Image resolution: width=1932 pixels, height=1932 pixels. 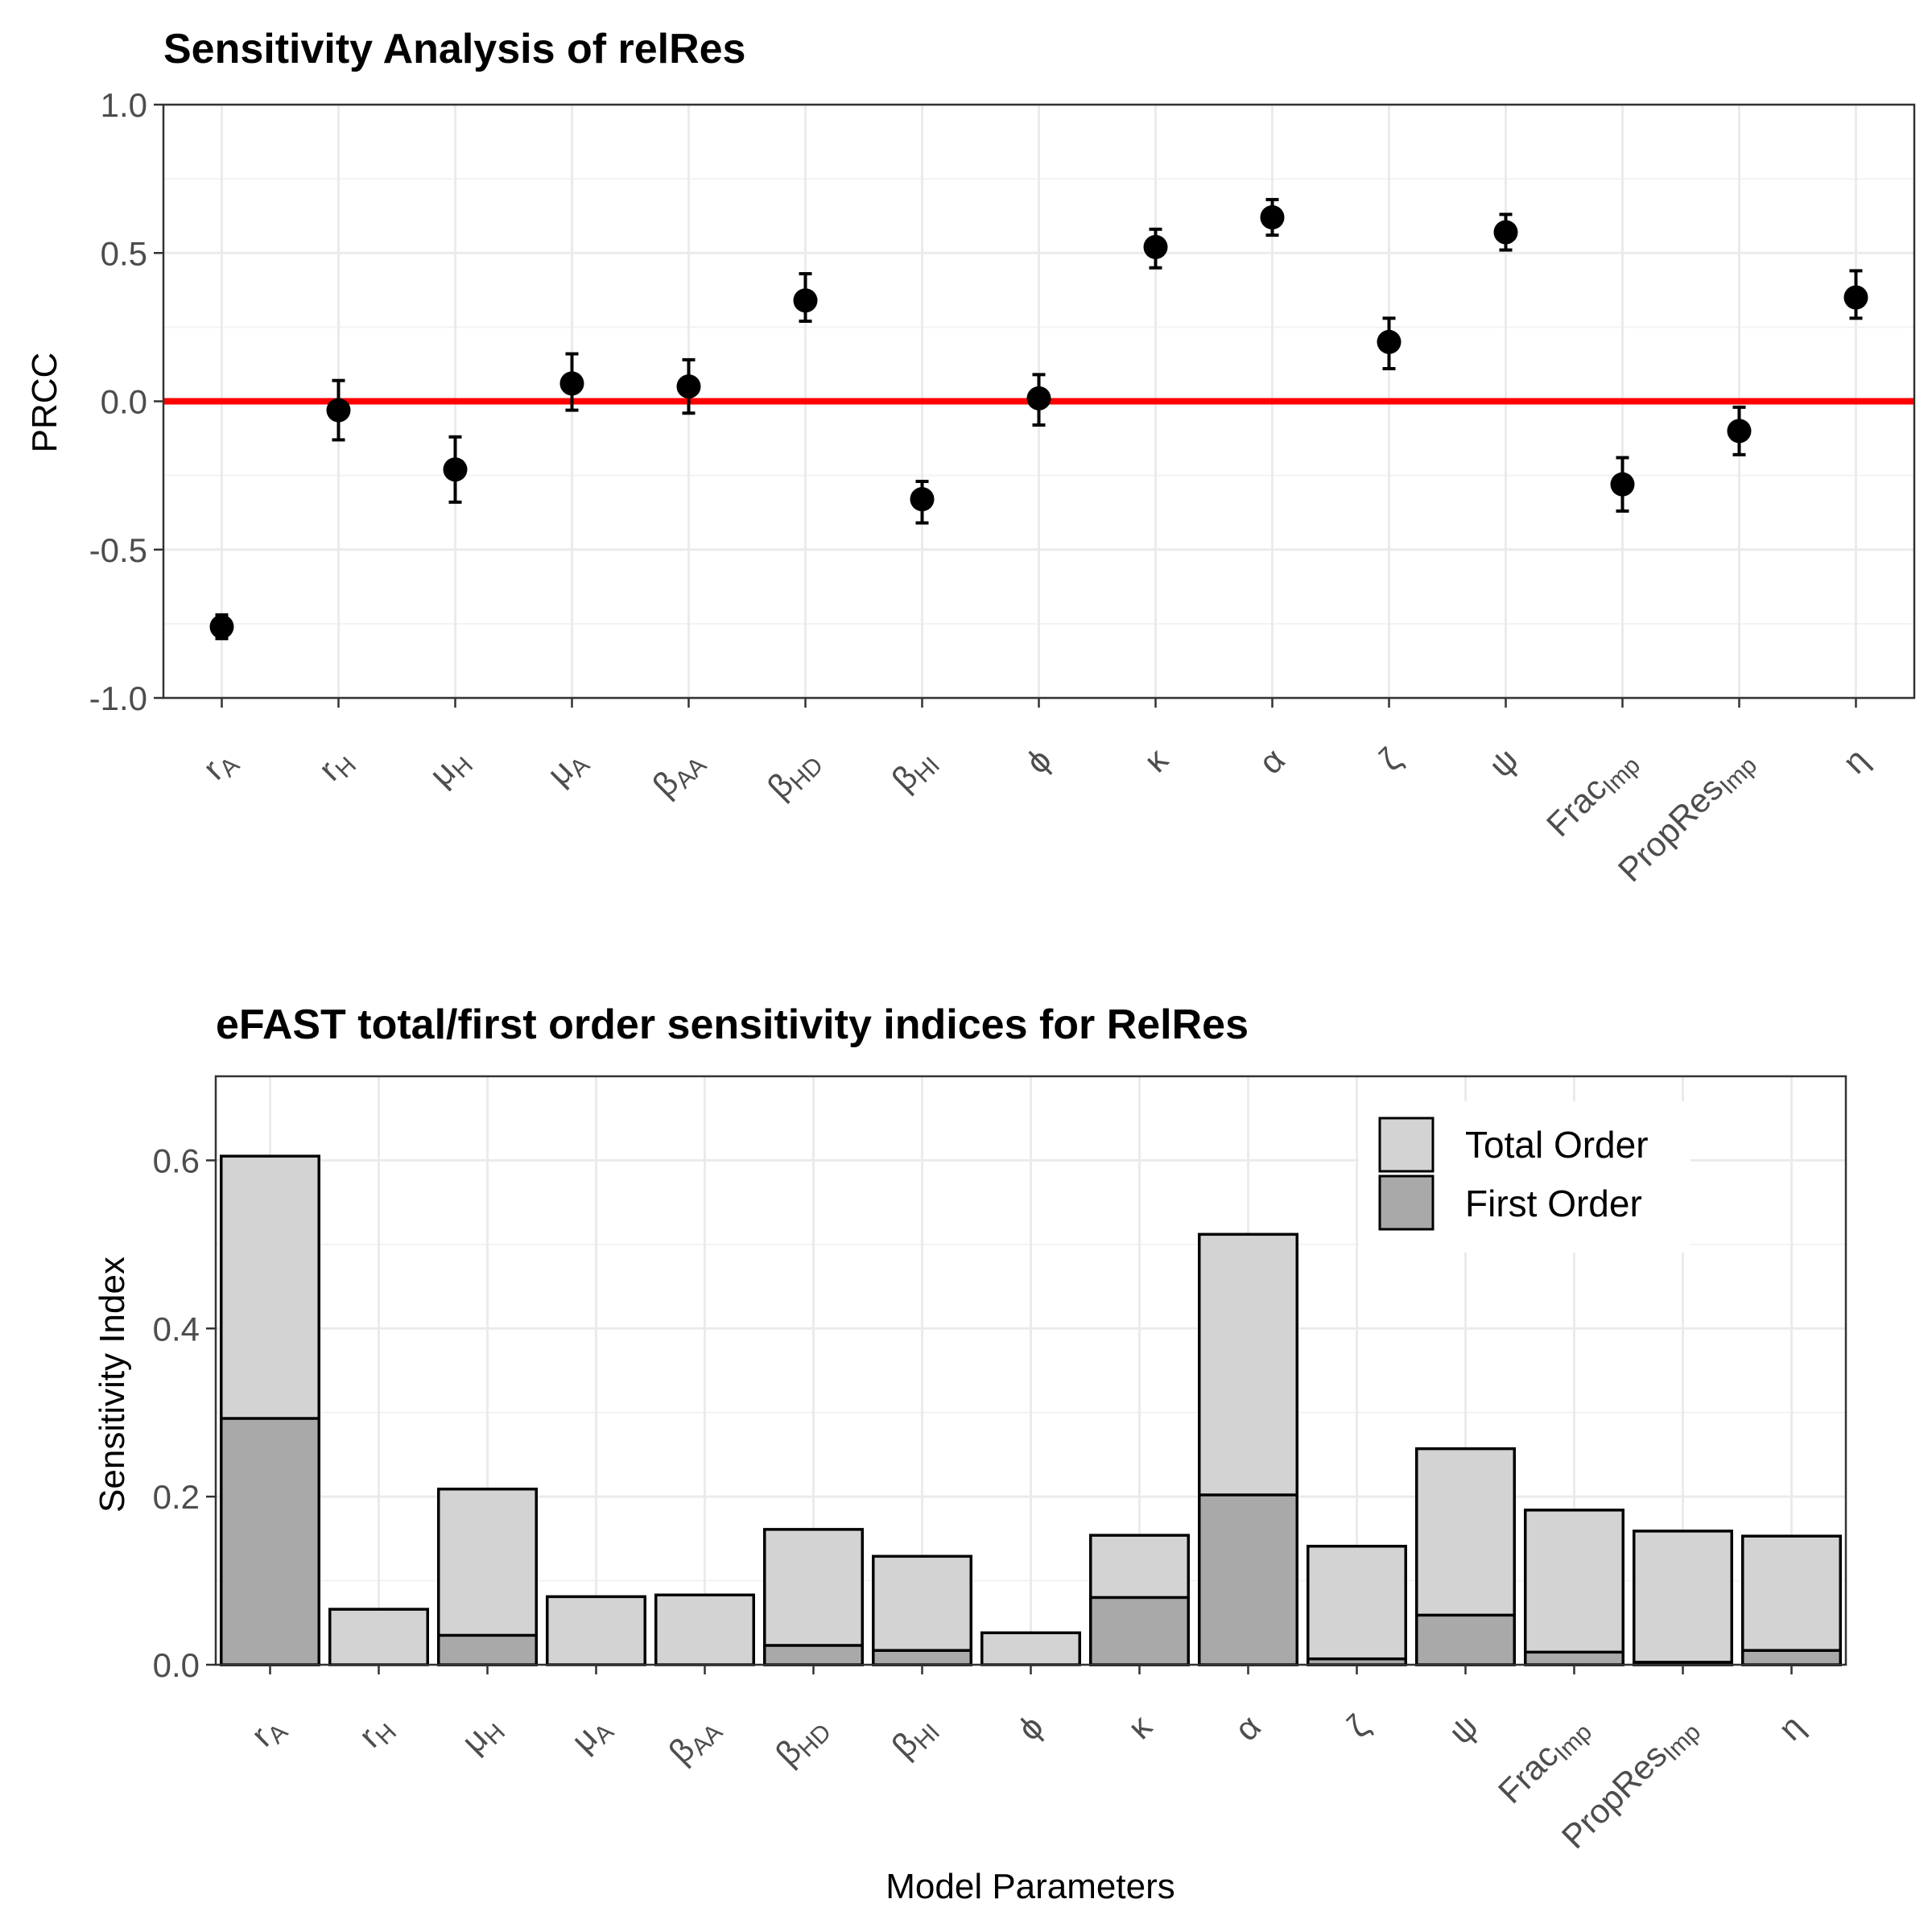 What do you see at coordinates (1139, 1631) in the screenshot?
I see `first-order-bar-kappa` at bounding box center [1139, 1631].